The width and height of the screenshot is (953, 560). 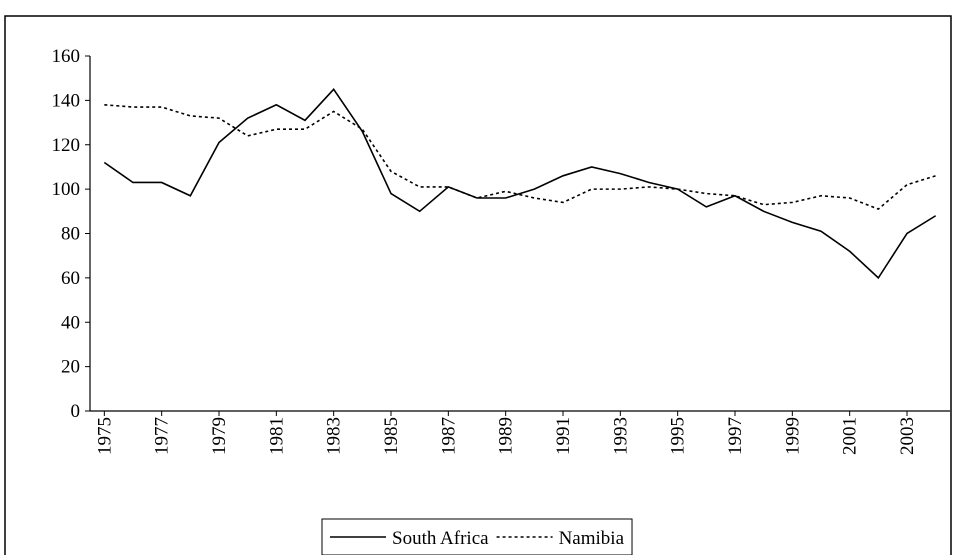 What do you see at coordinates (506, 436) in the screenshot?
I see `x-tick-label: 1989` at bounding box center [506, 436].